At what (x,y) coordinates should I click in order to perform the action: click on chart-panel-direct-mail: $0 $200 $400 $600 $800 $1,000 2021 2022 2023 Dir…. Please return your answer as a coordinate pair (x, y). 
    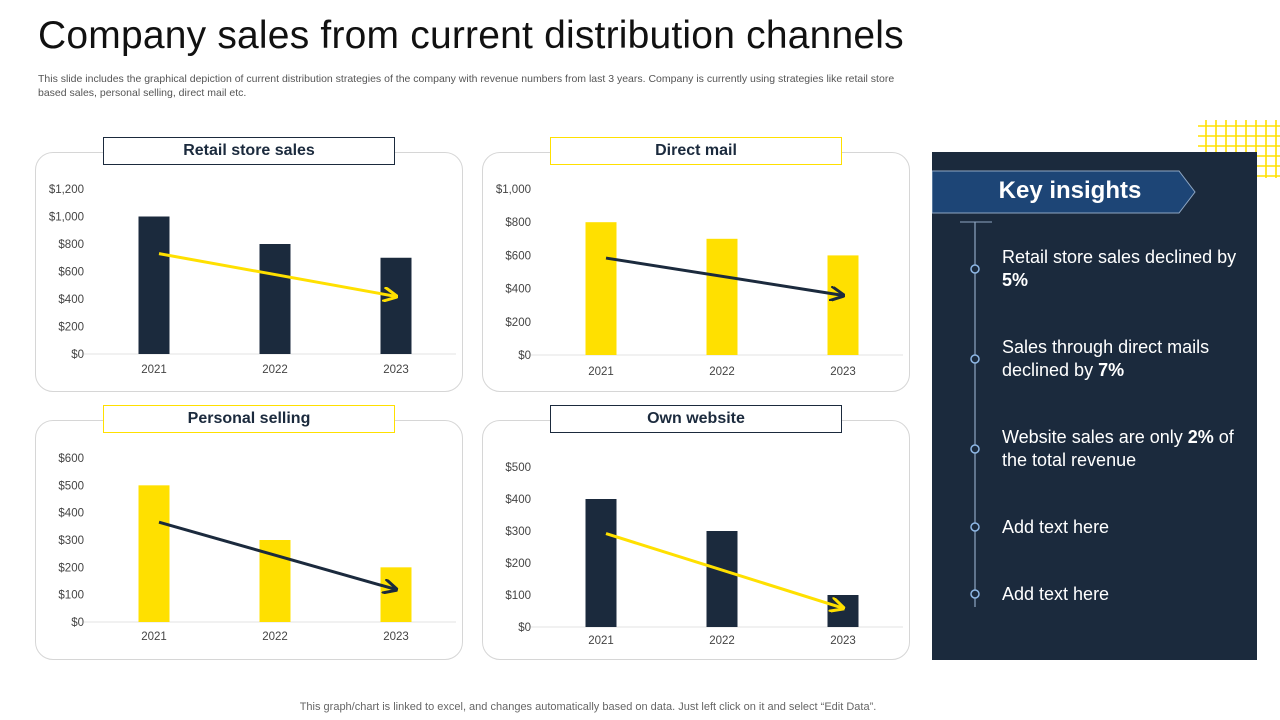
    Looking at the image, I should click on (696, 264).